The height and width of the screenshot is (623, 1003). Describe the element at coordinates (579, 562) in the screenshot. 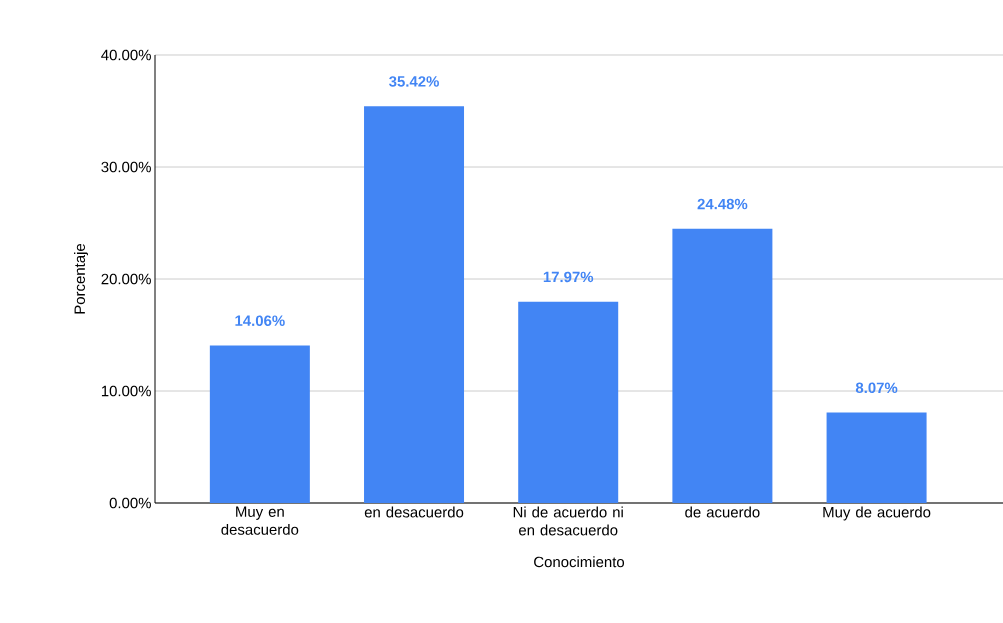

I see `x-axis-title: Conocimiento` at that location.